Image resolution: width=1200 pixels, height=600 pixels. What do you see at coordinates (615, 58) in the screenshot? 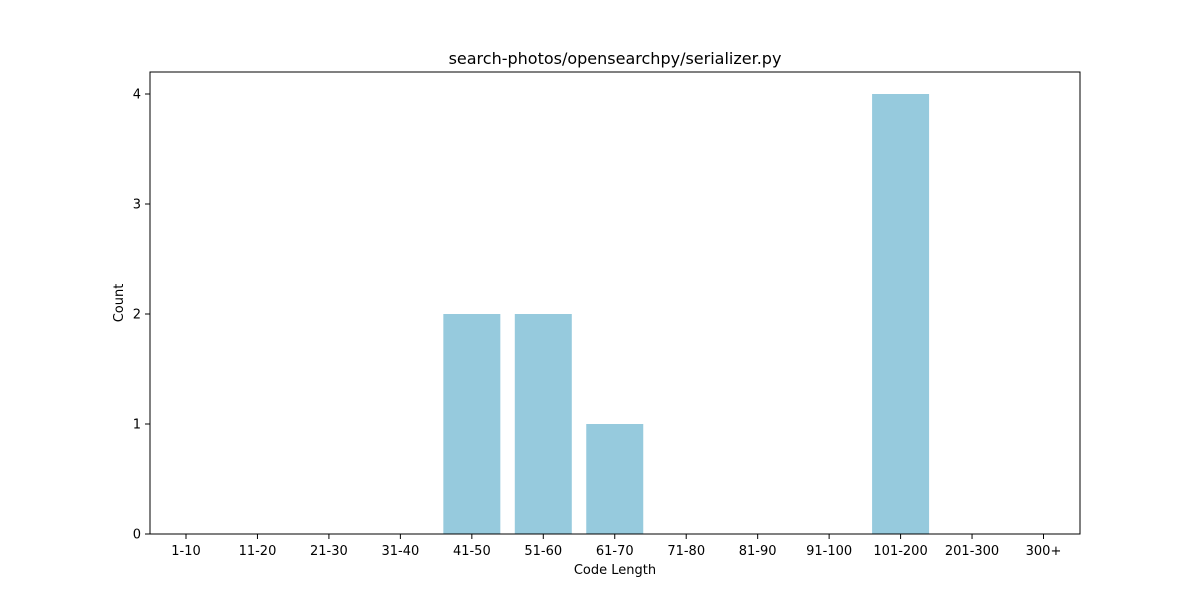
I see `chart-title: search-photos/opensearchpy/serializer.py` at bounding box center [615, 58].